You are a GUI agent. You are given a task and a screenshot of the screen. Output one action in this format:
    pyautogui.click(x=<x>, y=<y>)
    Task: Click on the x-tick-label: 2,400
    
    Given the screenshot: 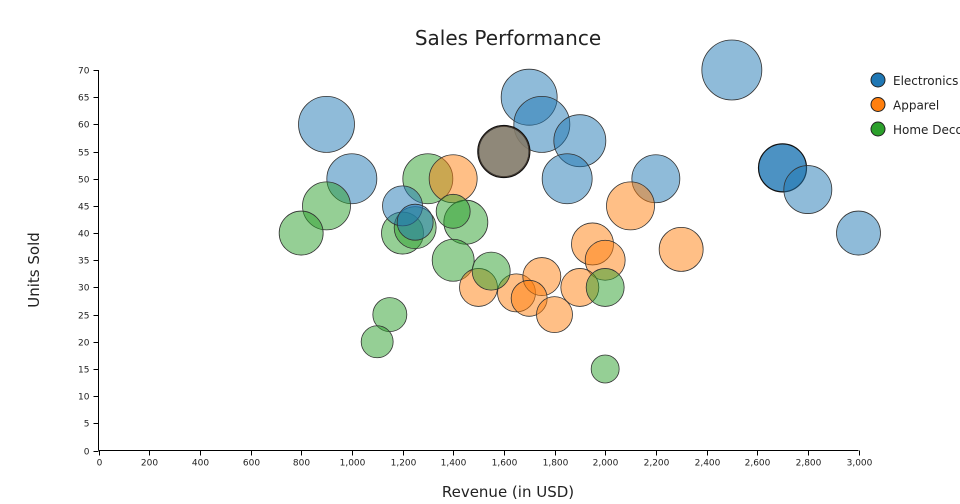 What is the action you would take?
    pyautogui.click(x=708, y=464)
    